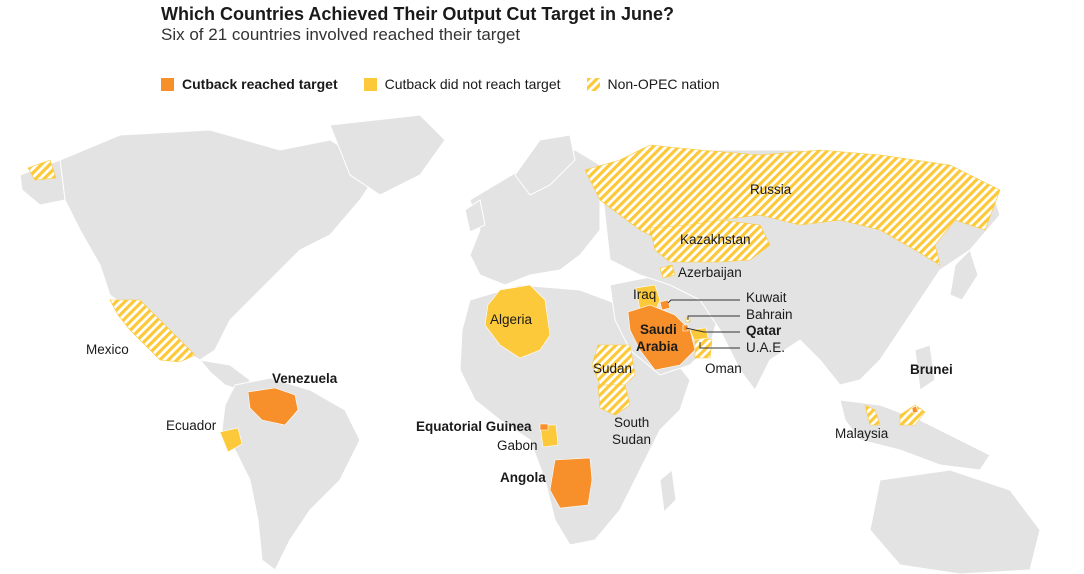 The height and width of the screenshot is (574, 1084). I want to click on country-malaysia-west, so click(872, 415).